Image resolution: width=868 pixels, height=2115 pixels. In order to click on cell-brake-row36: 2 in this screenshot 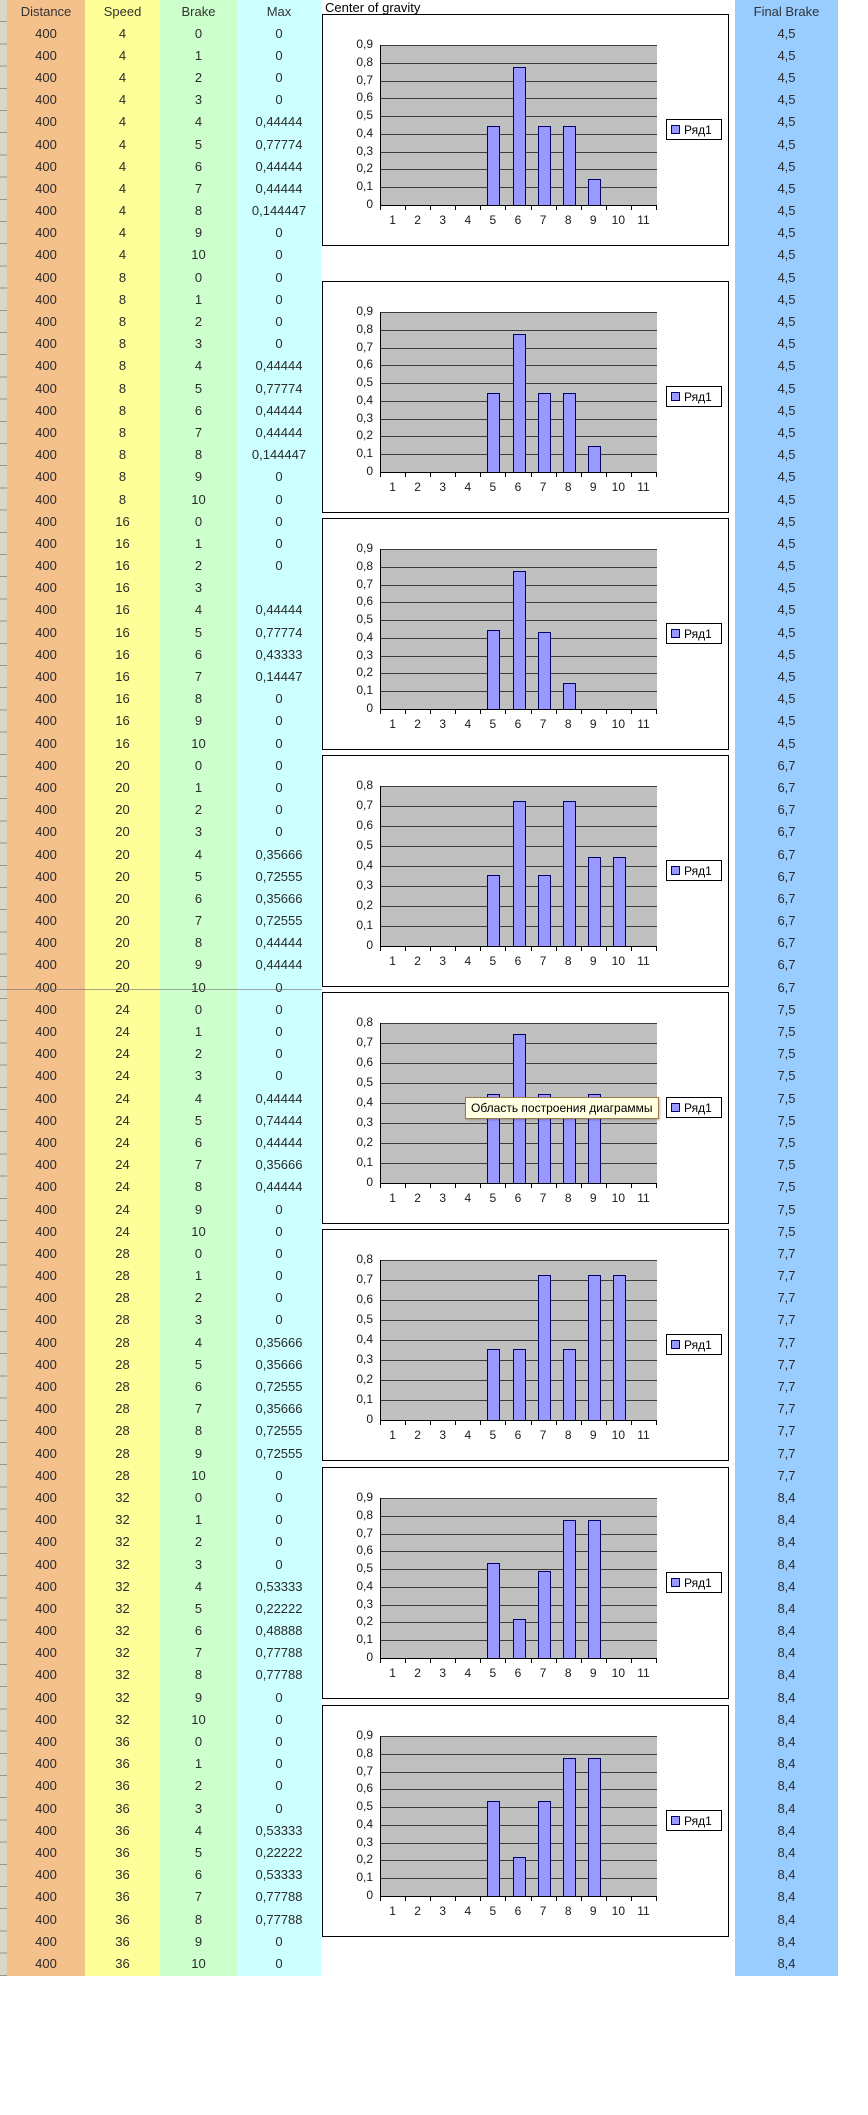, I will do `click(198, 810)`.